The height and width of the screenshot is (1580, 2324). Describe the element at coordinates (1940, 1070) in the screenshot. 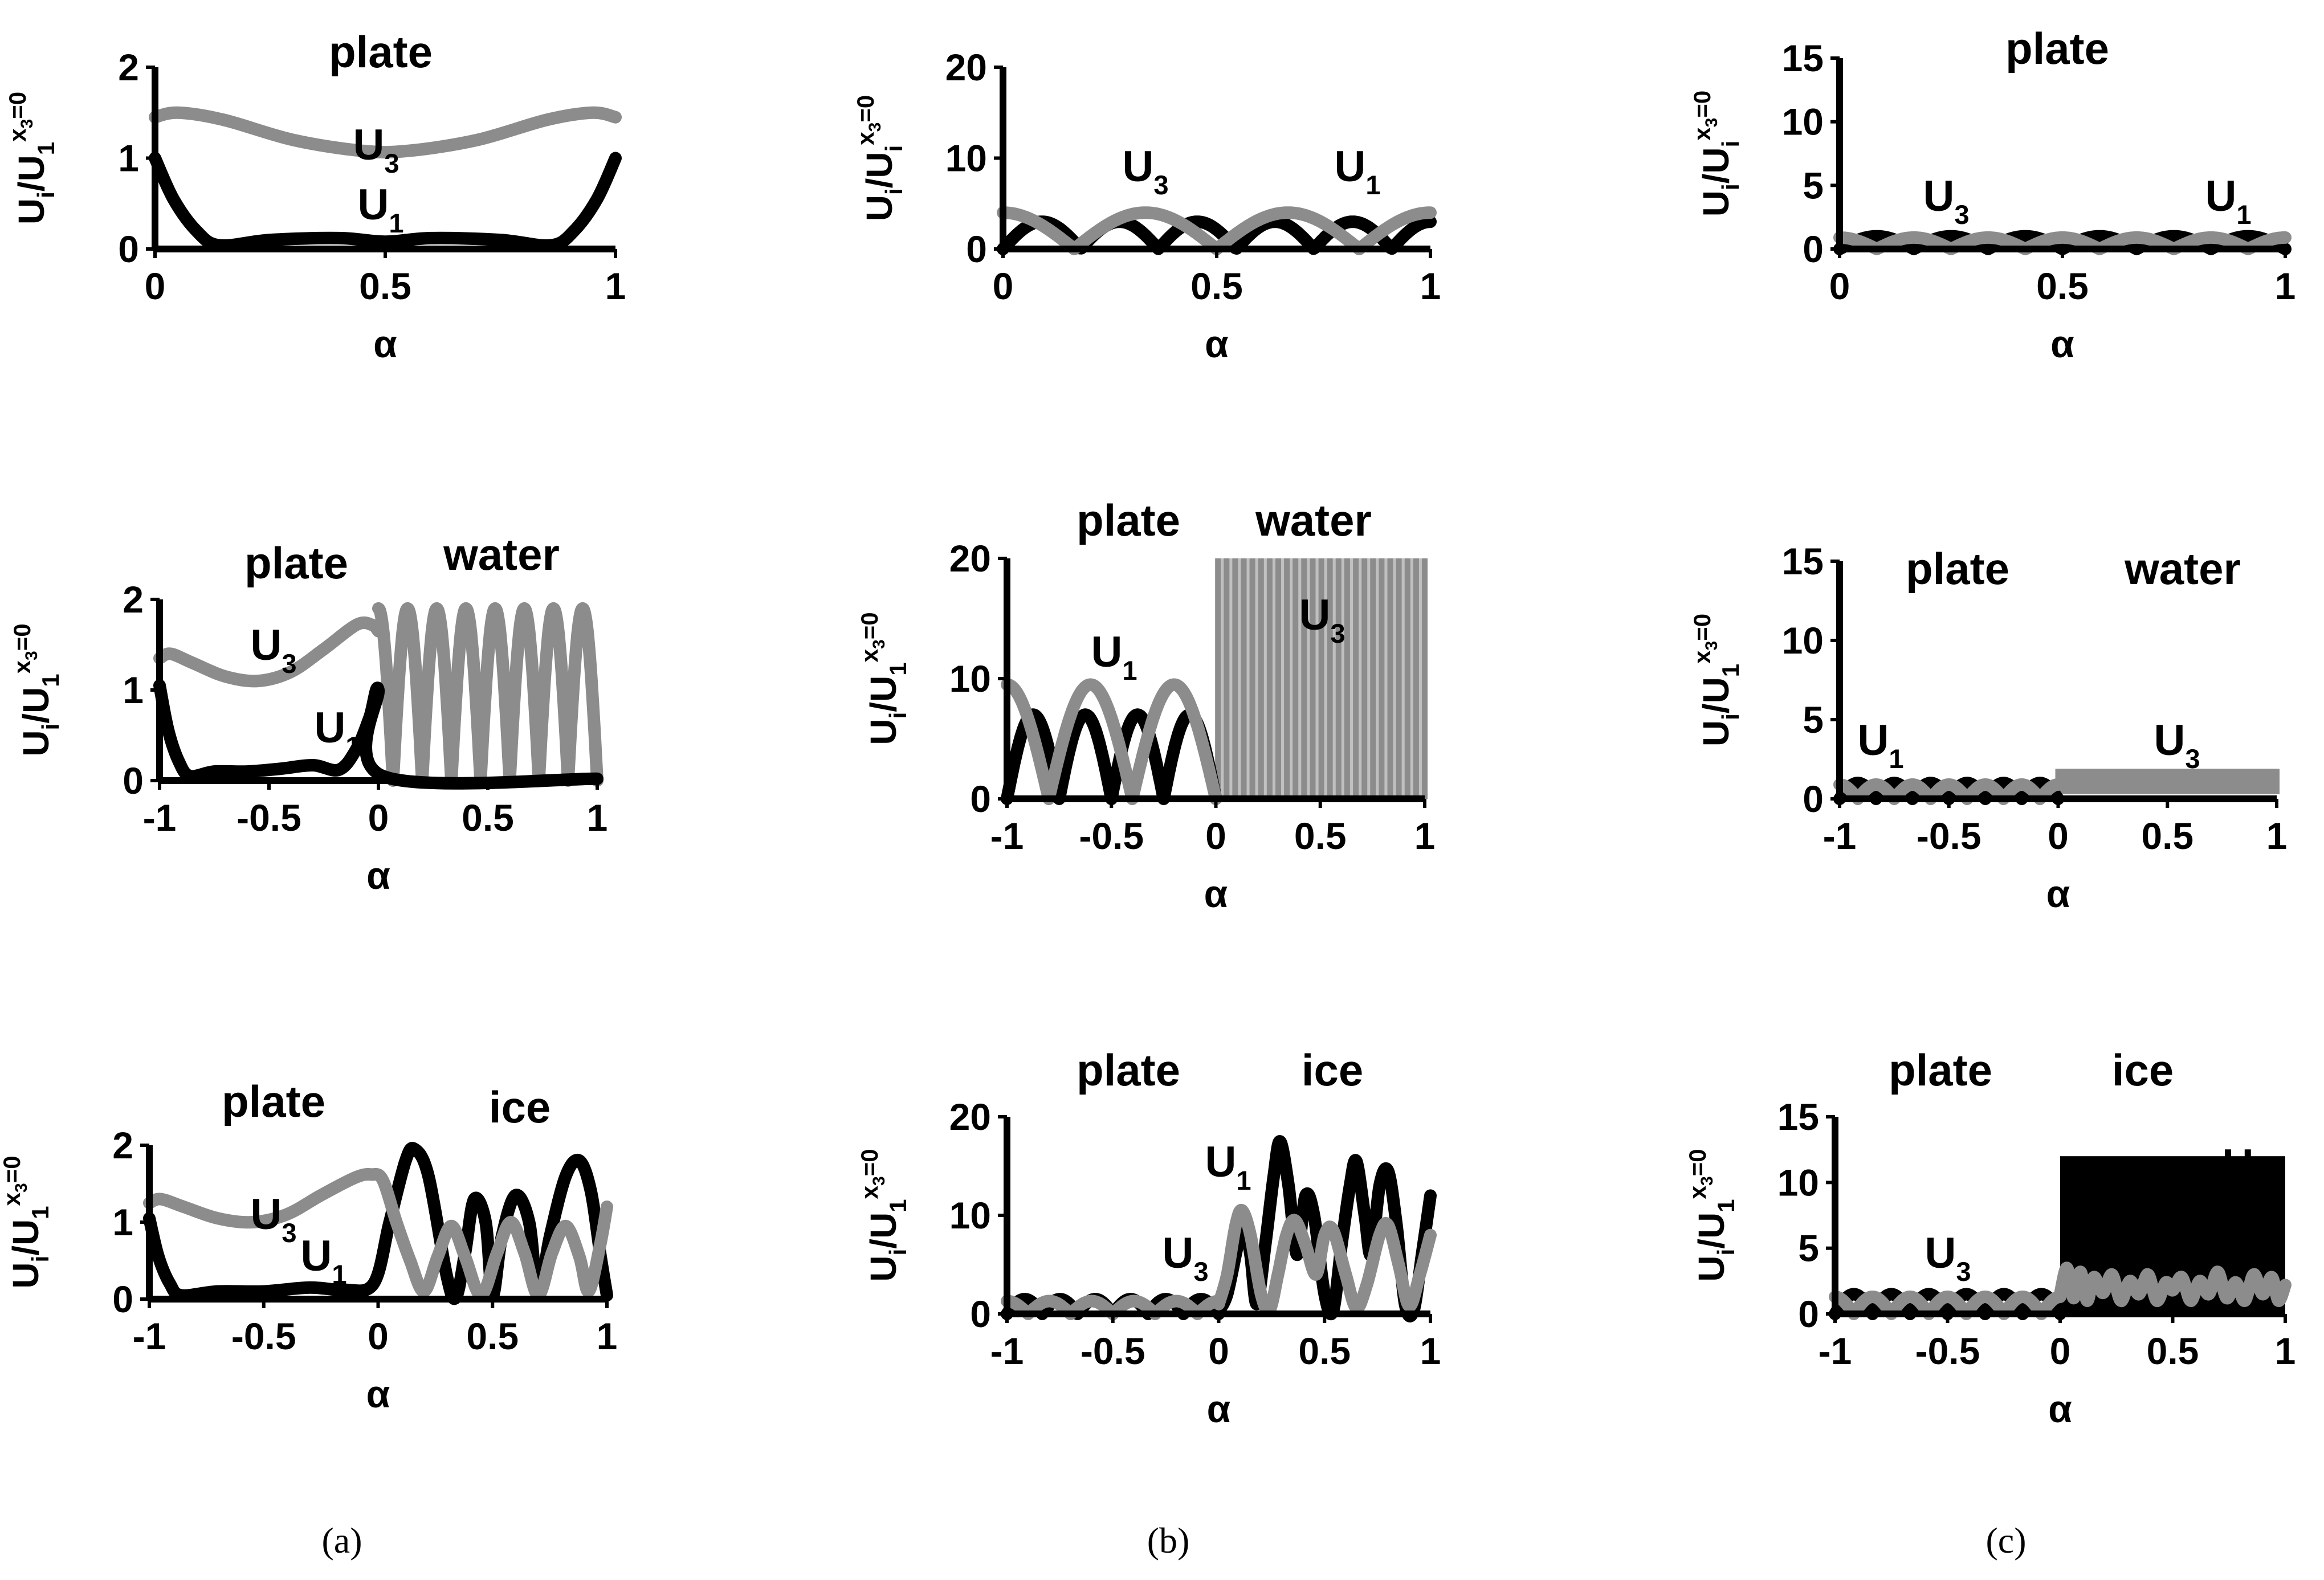

I see `region-title-c3-plate: plate` at that location.